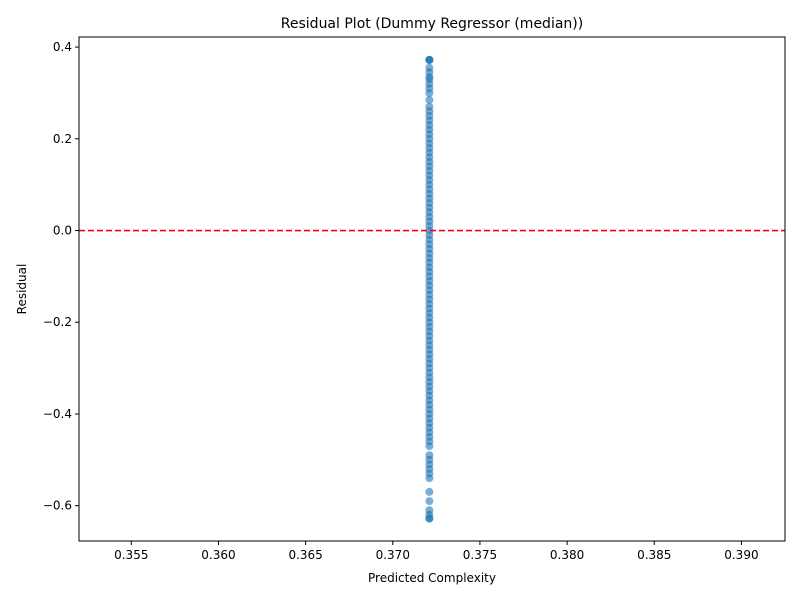  What do you see at coordinates (305, 555) in the screenshot?
I see `x-tick-label: 0.365` at bounding box center [305, 555].